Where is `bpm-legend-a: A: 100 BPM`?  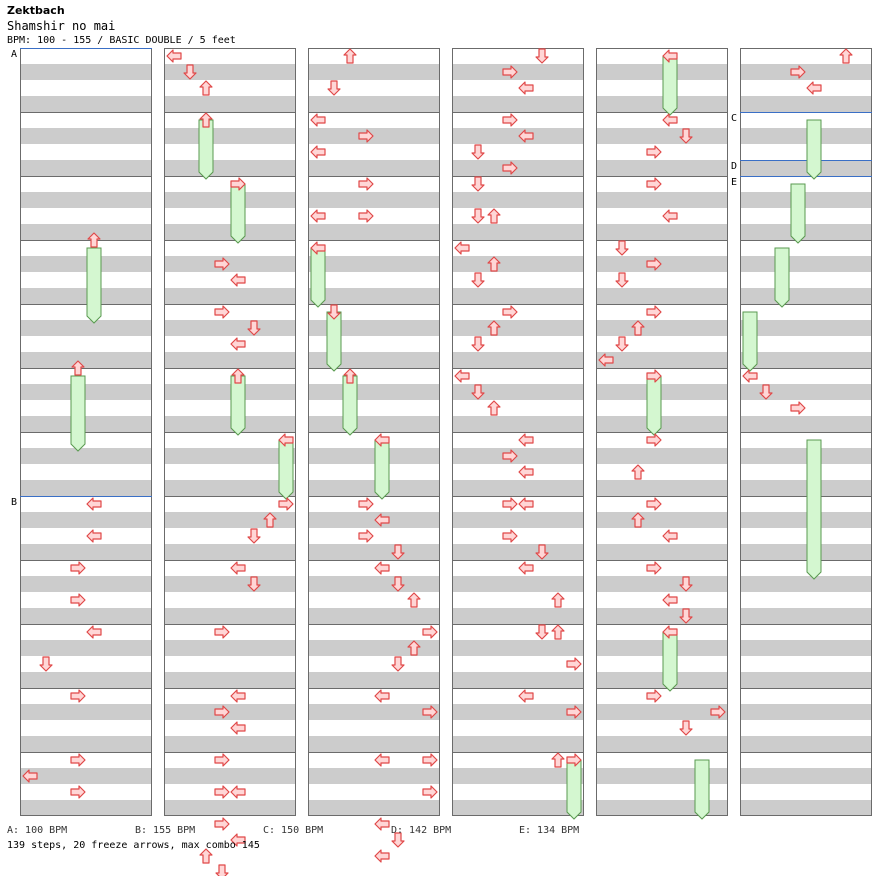 bpm-legend-a: A: 100 BPM is located at coordinates (37, 830).